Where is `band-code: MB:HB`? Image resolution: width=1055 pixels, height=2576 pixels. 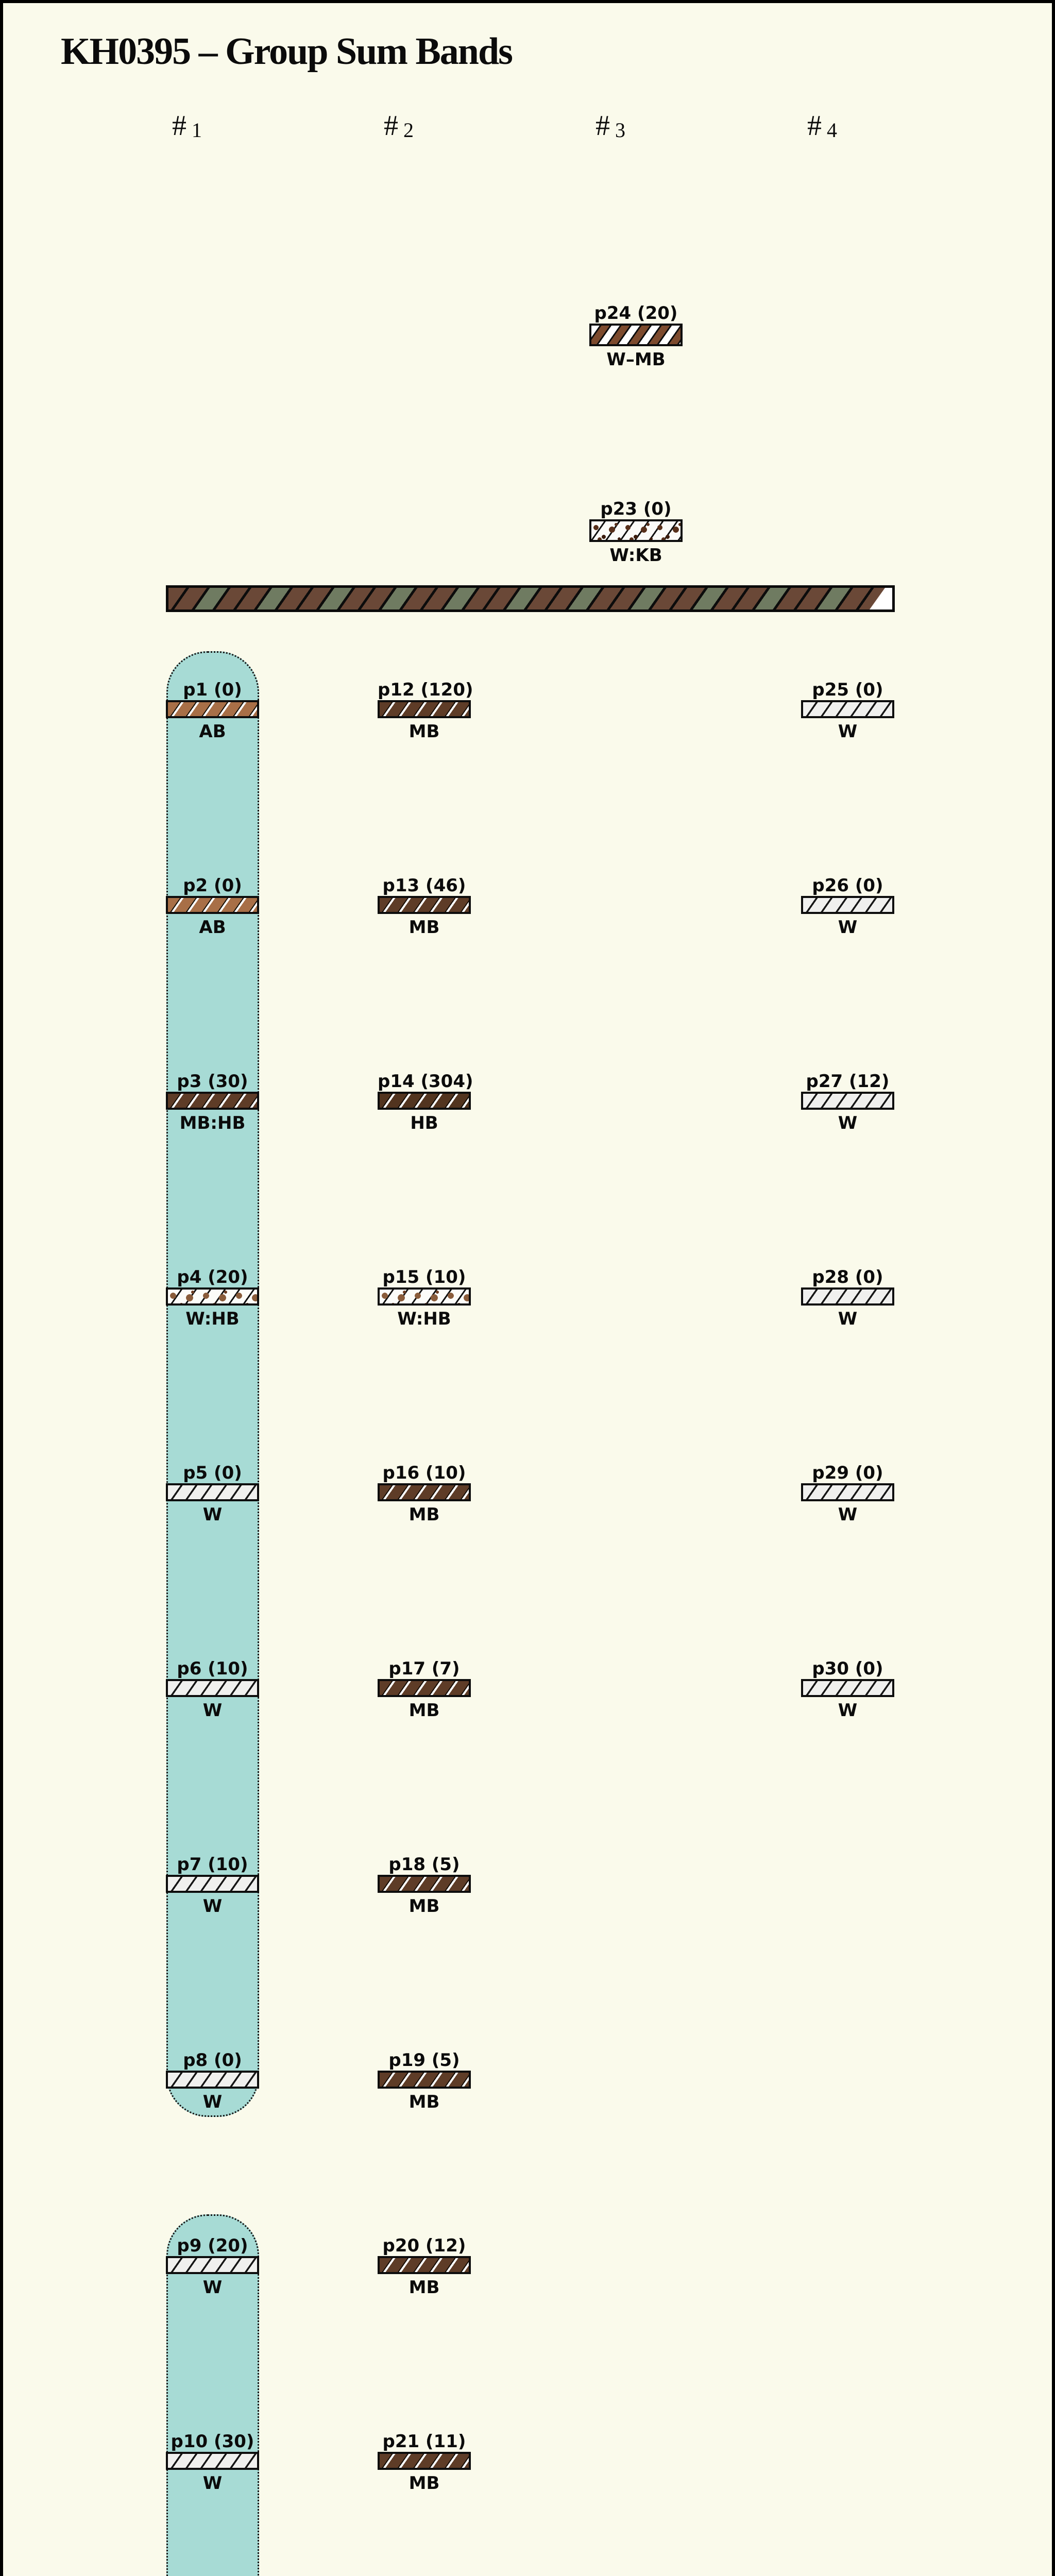 band-code: MB:HB is located at coordinates (212, 1123).